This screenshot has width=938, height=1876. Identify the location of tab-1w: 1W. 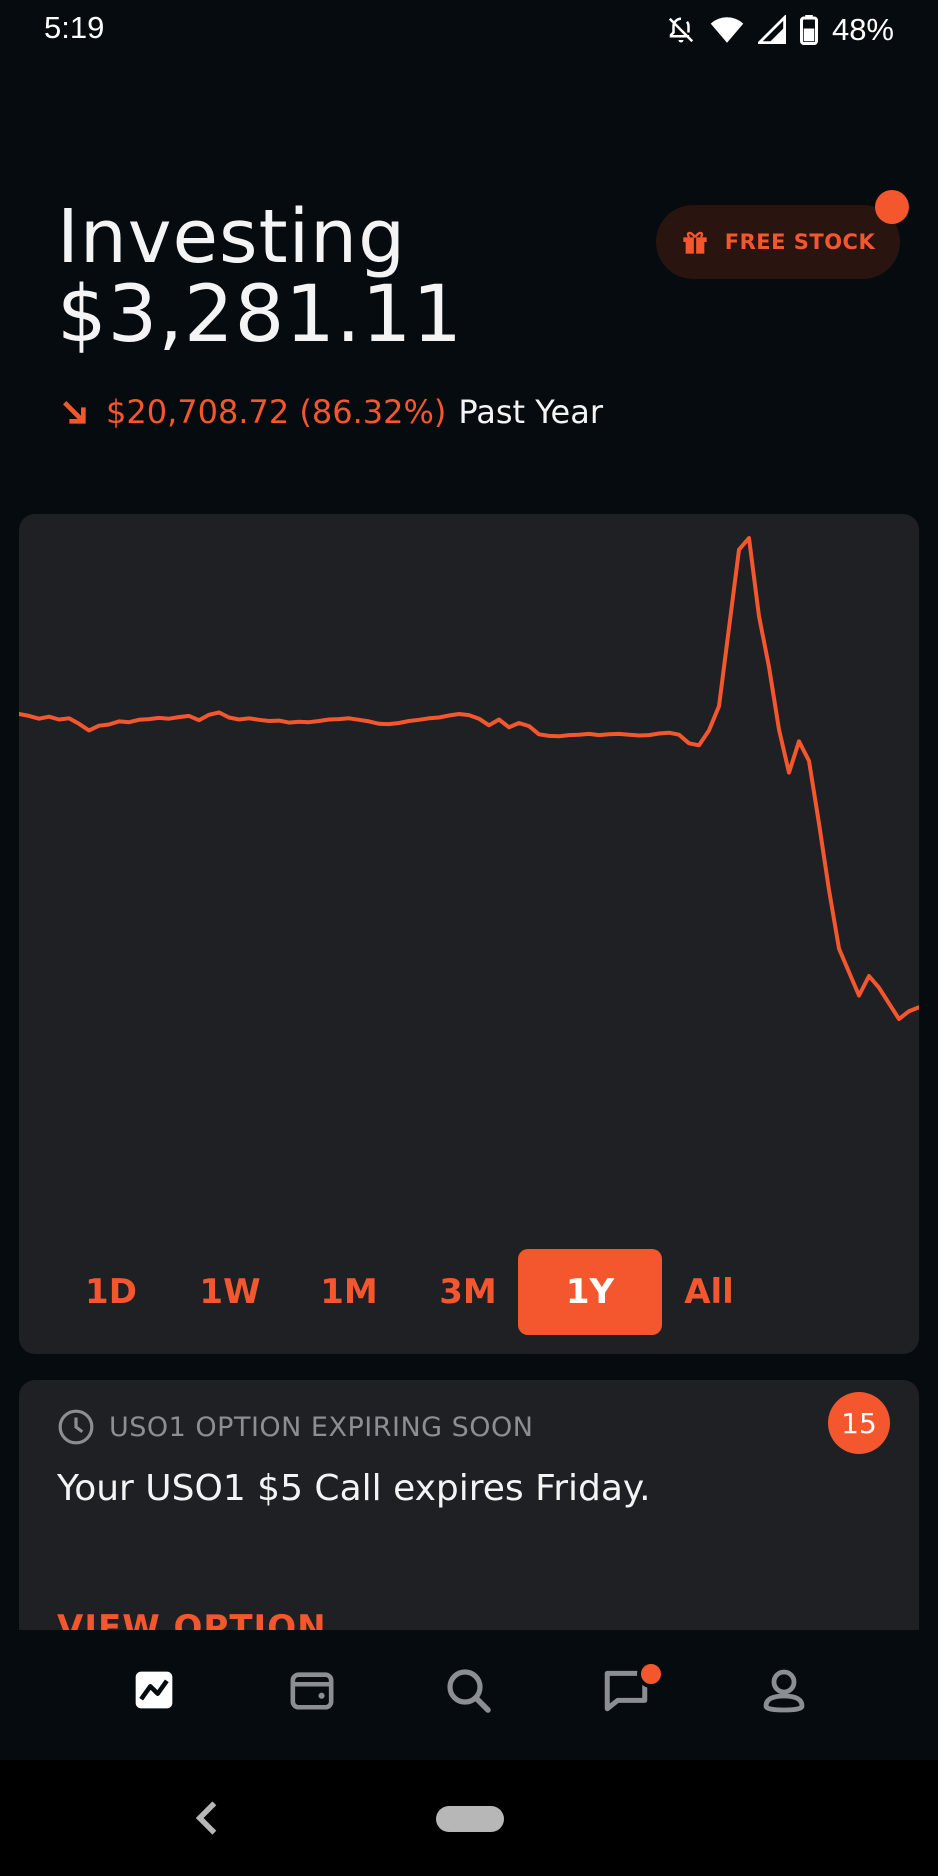
(230, 1292).